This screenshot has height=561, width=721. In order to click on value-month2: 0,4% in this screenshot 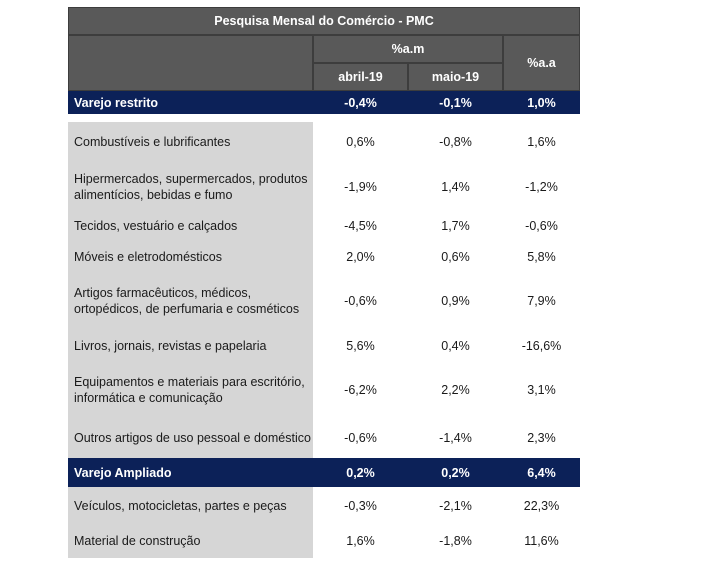, I will do `click(455, 346)`.